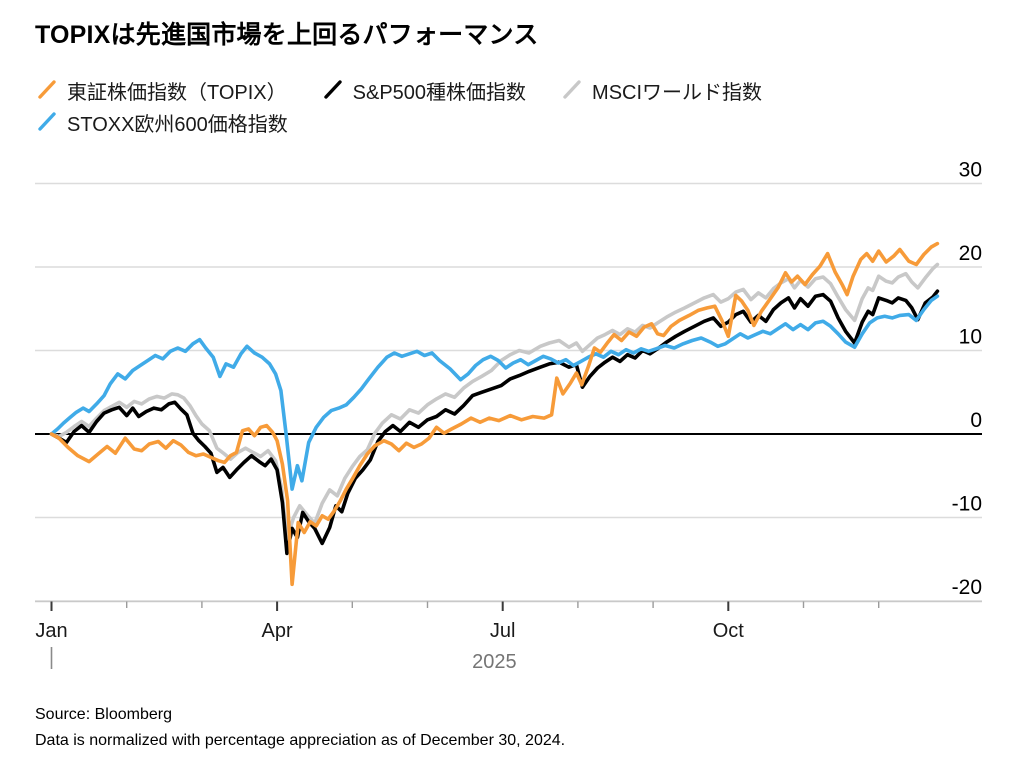  What do you see at coordinates (515, 122) in the screenshot?
I see `legend-row-2: STOXX欧州600価格指数` at bounding box center [515, 122].